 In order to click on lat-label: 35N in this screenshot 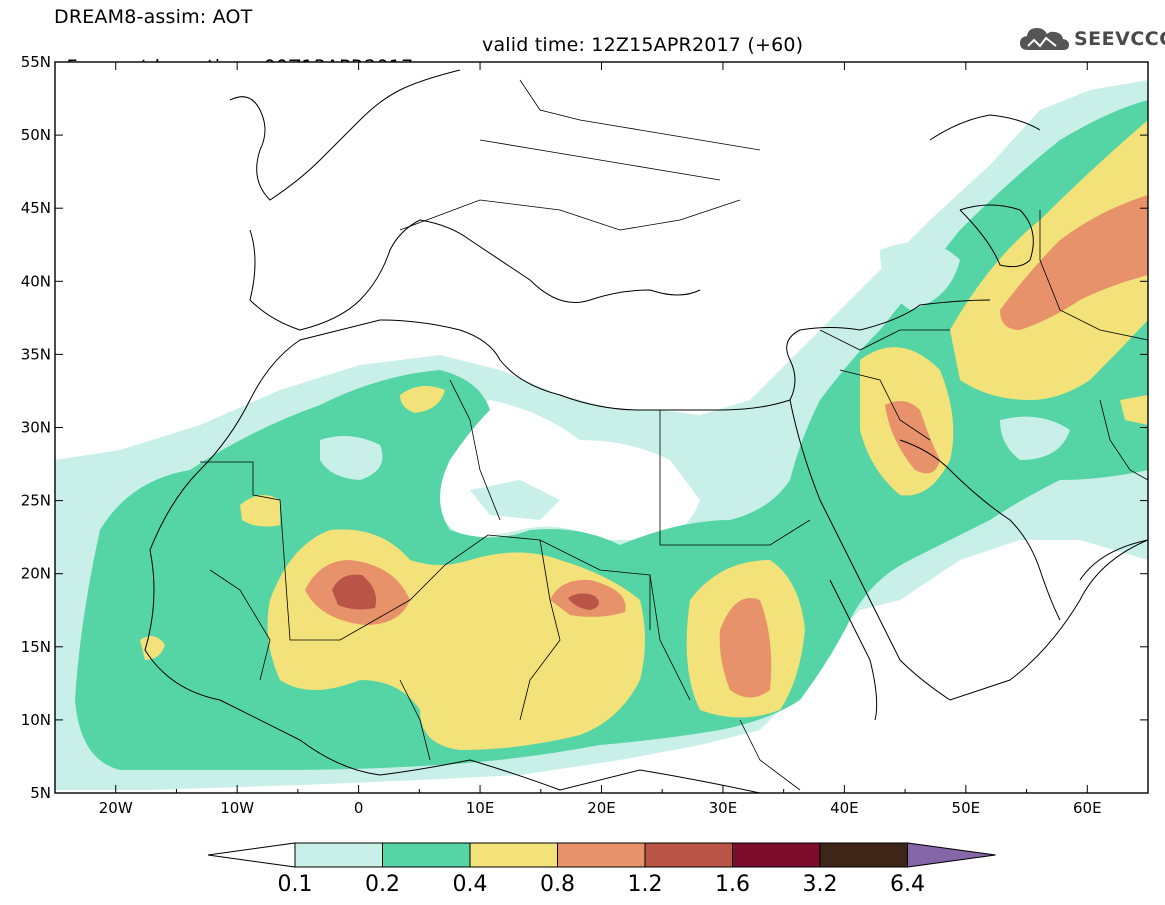, I will do `click(36, 354)`.